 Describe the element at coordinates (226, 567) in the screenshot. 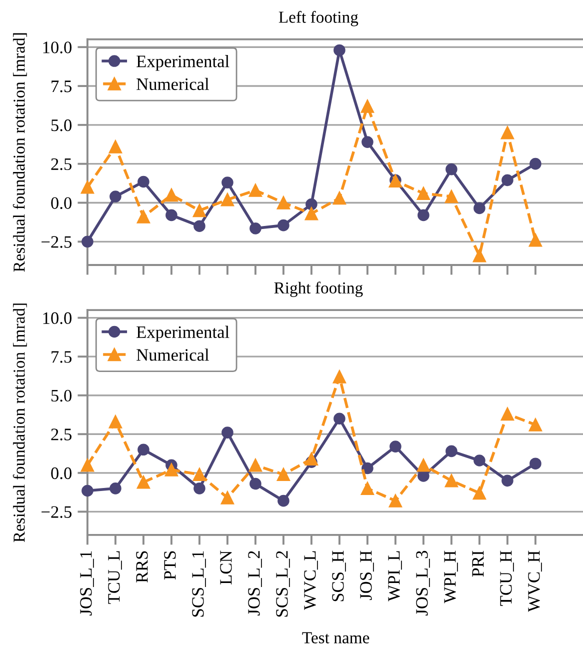

I see `x-tick-label: LCN` at that location.